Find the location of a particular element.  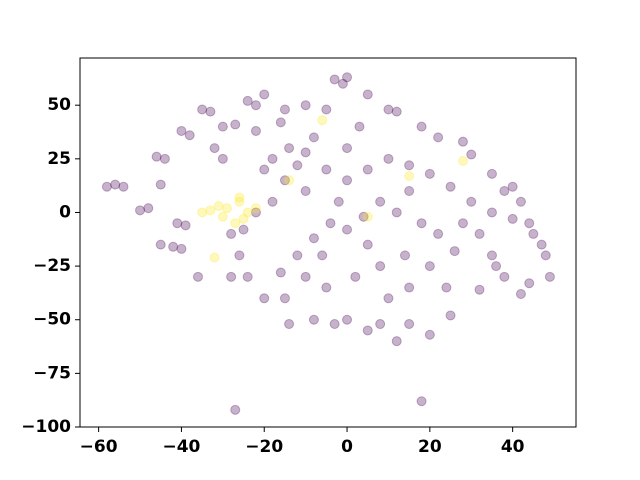

y-tick-label: −100 is located at coordinates (46, 427).